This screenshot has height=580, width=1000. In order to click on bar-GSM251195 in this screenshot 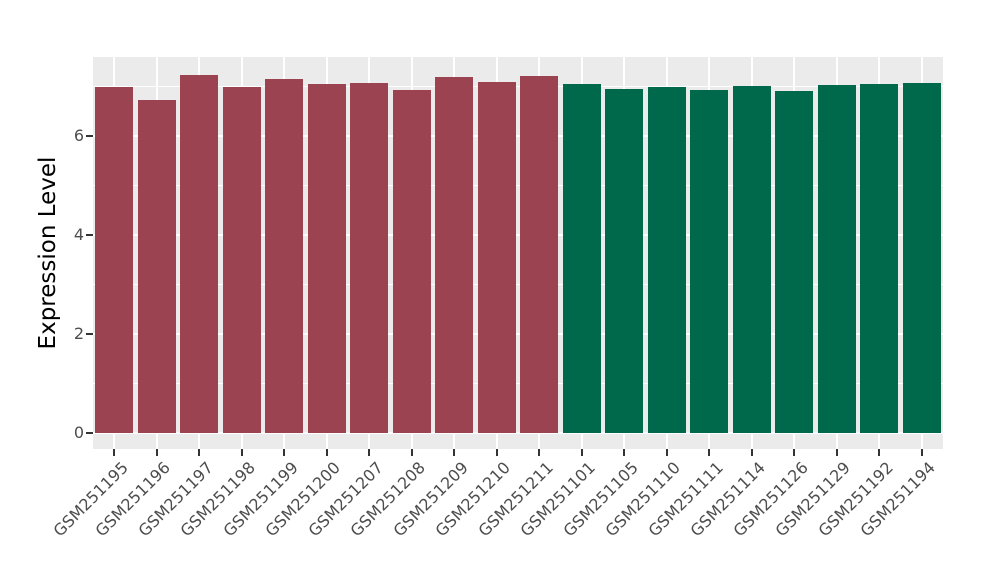, I will do `click(114, 259)`.